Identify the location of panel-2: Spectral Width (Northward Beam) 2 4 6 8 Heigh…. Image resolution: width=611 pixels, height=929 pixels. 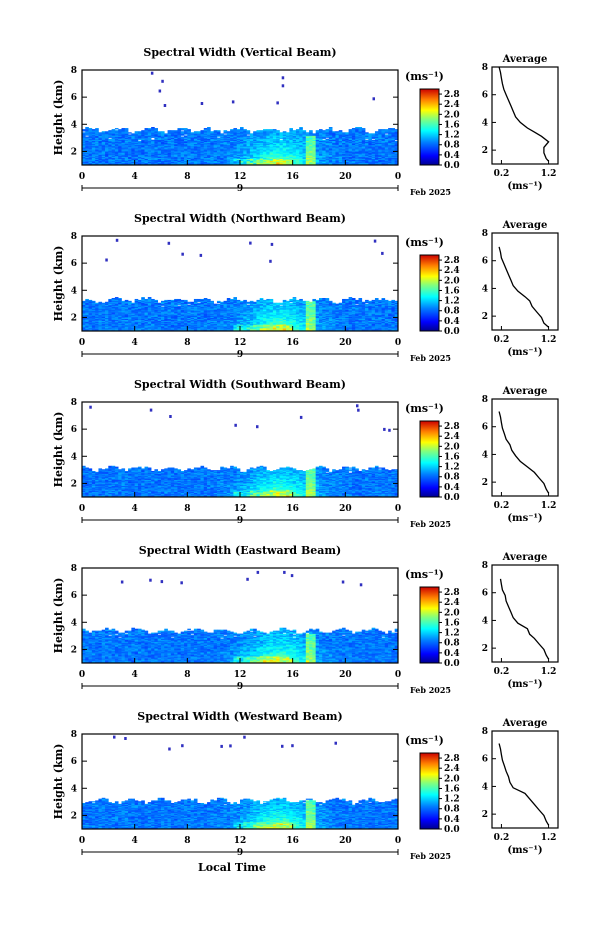
(305, 287).